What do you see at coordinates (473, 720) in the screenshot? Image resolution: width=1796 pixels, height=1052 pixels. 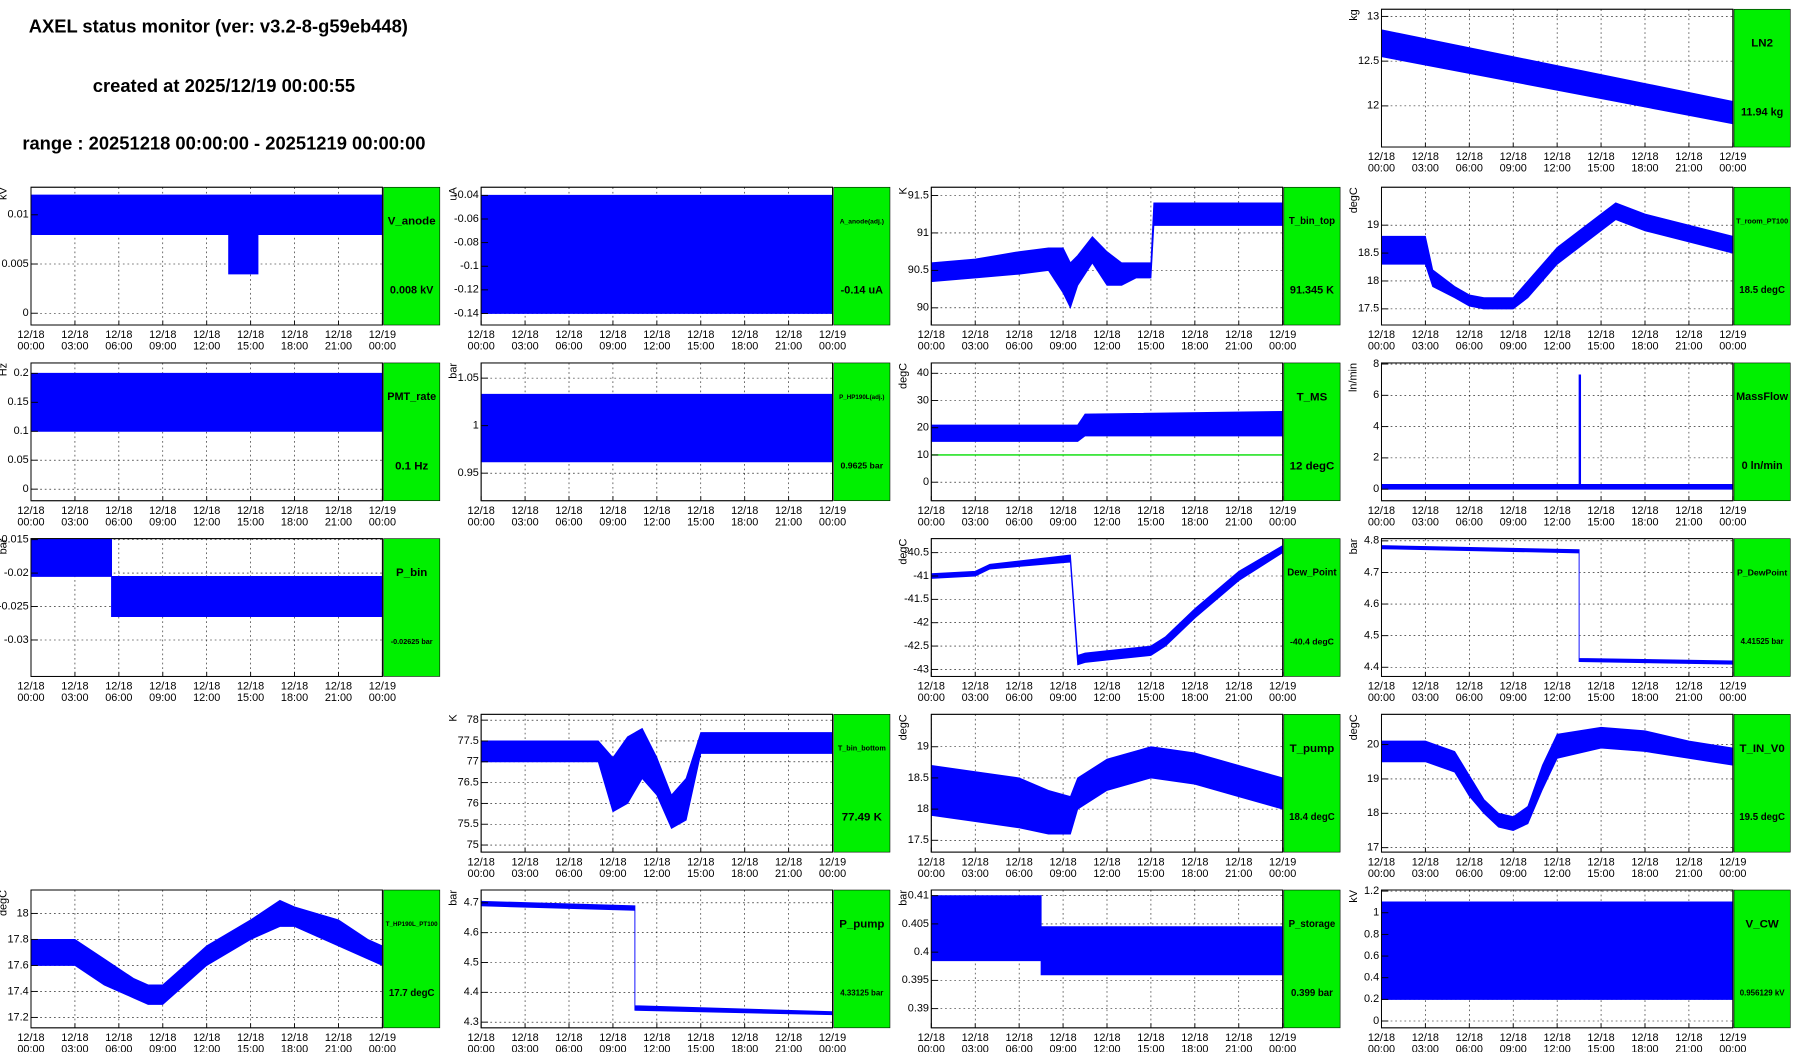 I see `y-tick-label: 78` at bounding box center [473, 720].